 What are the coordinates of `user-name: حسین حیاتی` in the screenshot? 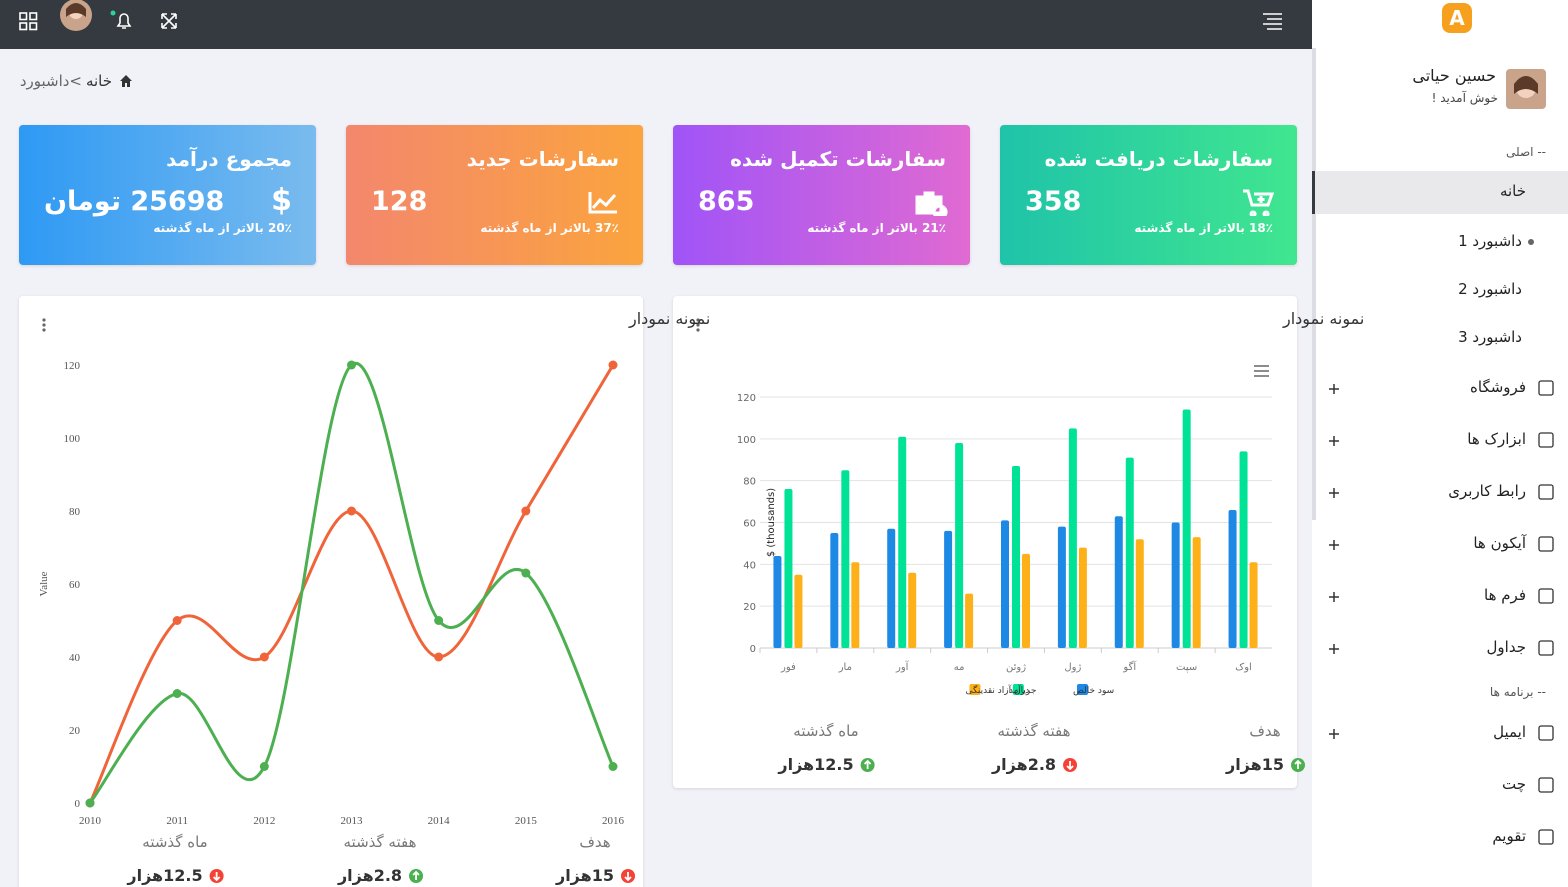 It's located at (1454, 75).